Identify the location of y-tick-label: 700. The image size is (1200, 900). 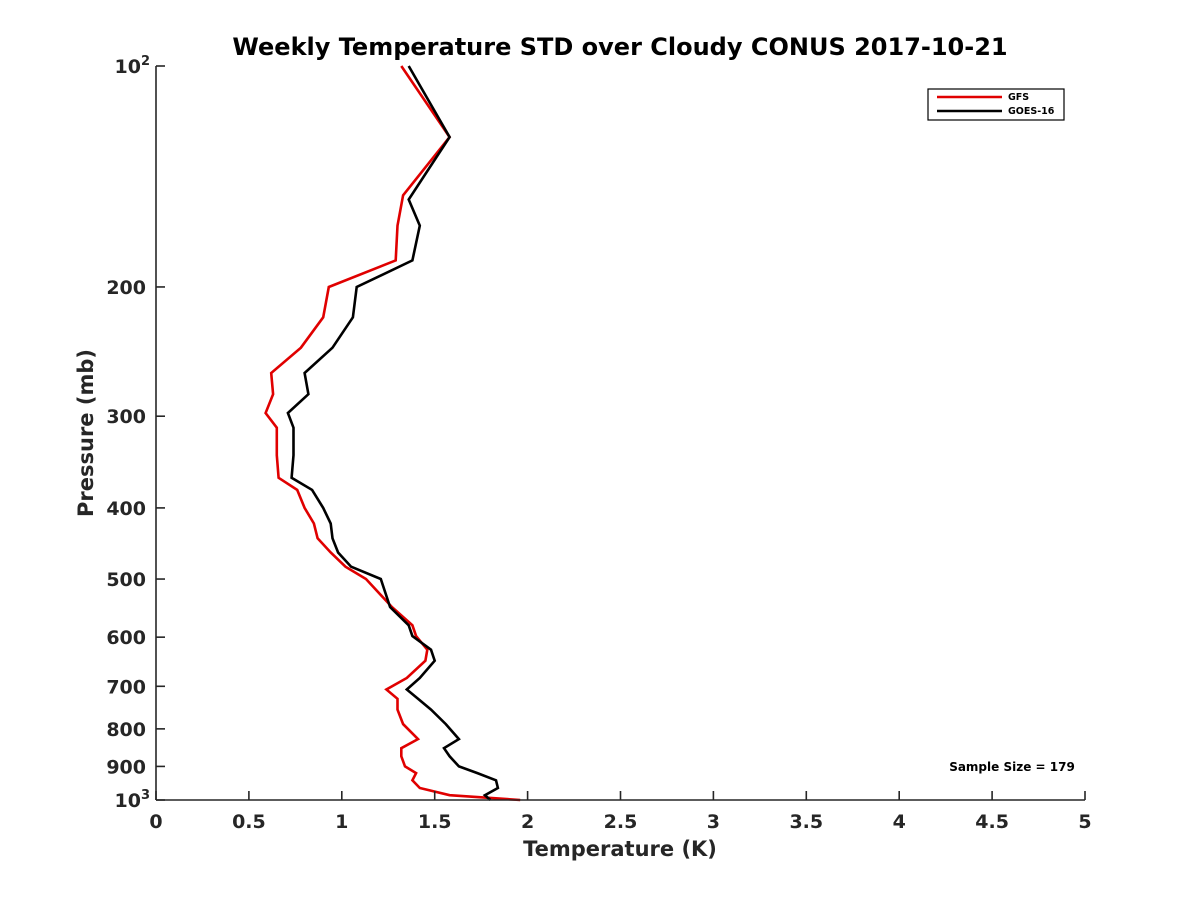
(126, 687).